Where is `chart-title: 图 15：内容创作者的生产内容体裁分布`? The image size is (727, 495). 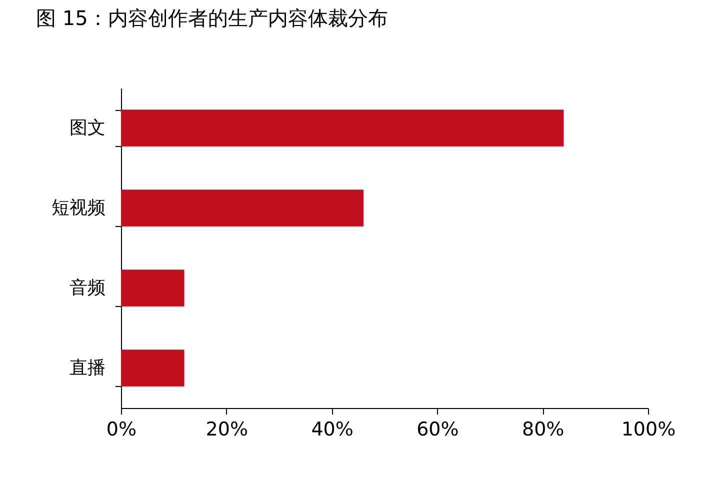
chart-title: 图 15：内容创作者的生产内容体裁分布 is located at coordinates (212, 18).